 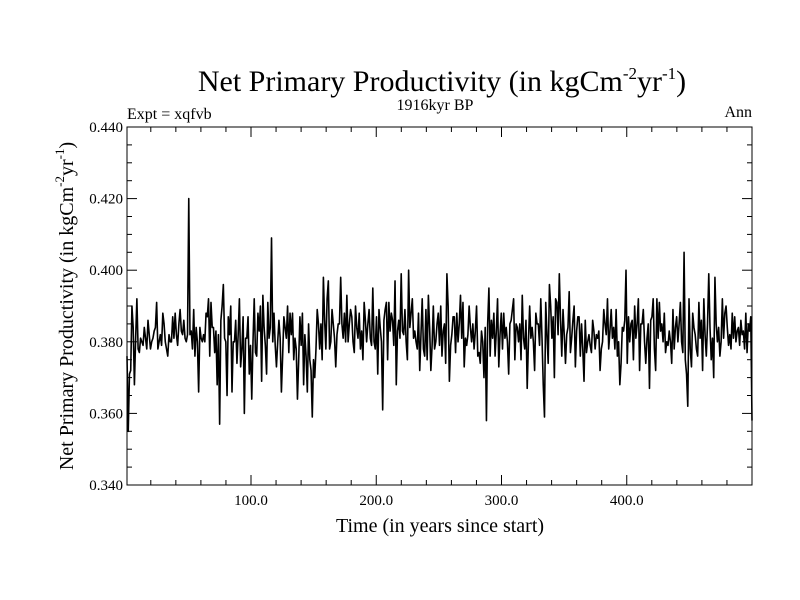 I want to click on x-tick-label: 200.0, so click(x=376, y=501).